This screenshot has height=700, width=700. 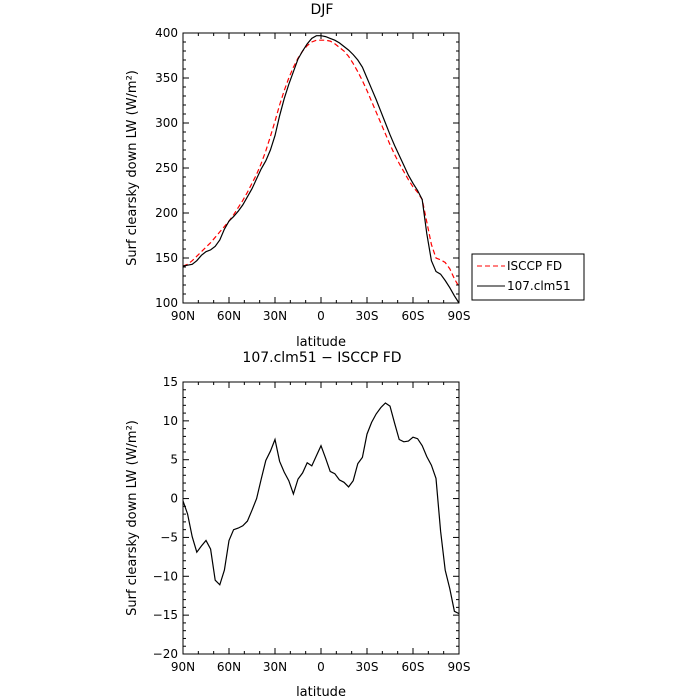 I want to click on legend-label-isccp: ISCCP FD, so click(x=534, y=266).